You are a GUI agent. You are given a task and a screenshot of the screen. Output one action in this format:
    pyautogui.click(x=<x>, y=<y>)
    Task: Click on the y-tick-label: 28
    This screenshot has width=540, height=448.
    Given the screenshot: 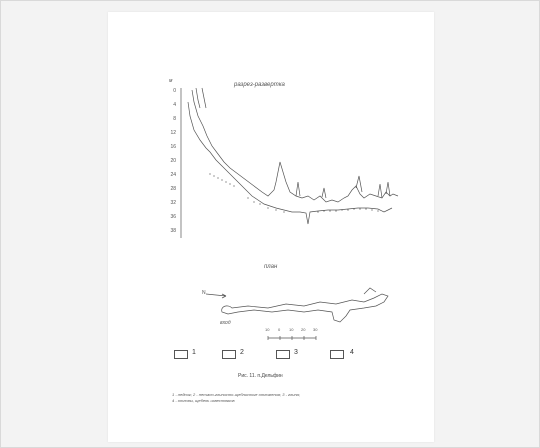 What is the action you would take?
    pyautogui.click(x=173, y=189)
    